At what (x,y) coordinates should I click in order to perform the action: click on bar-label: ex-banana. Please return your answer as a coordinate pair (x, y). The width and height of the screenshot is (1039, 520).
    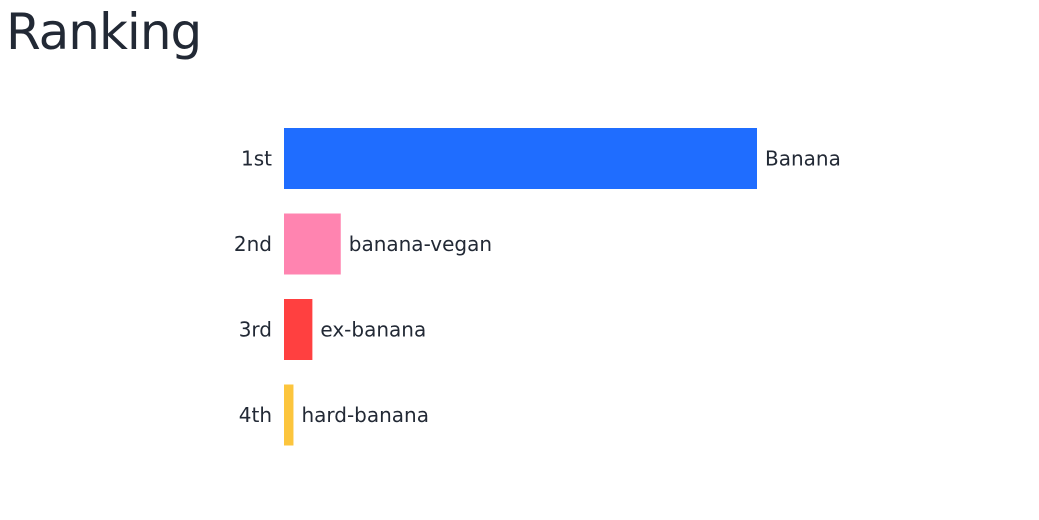
    Looking at the image, I should click on (373, 330).